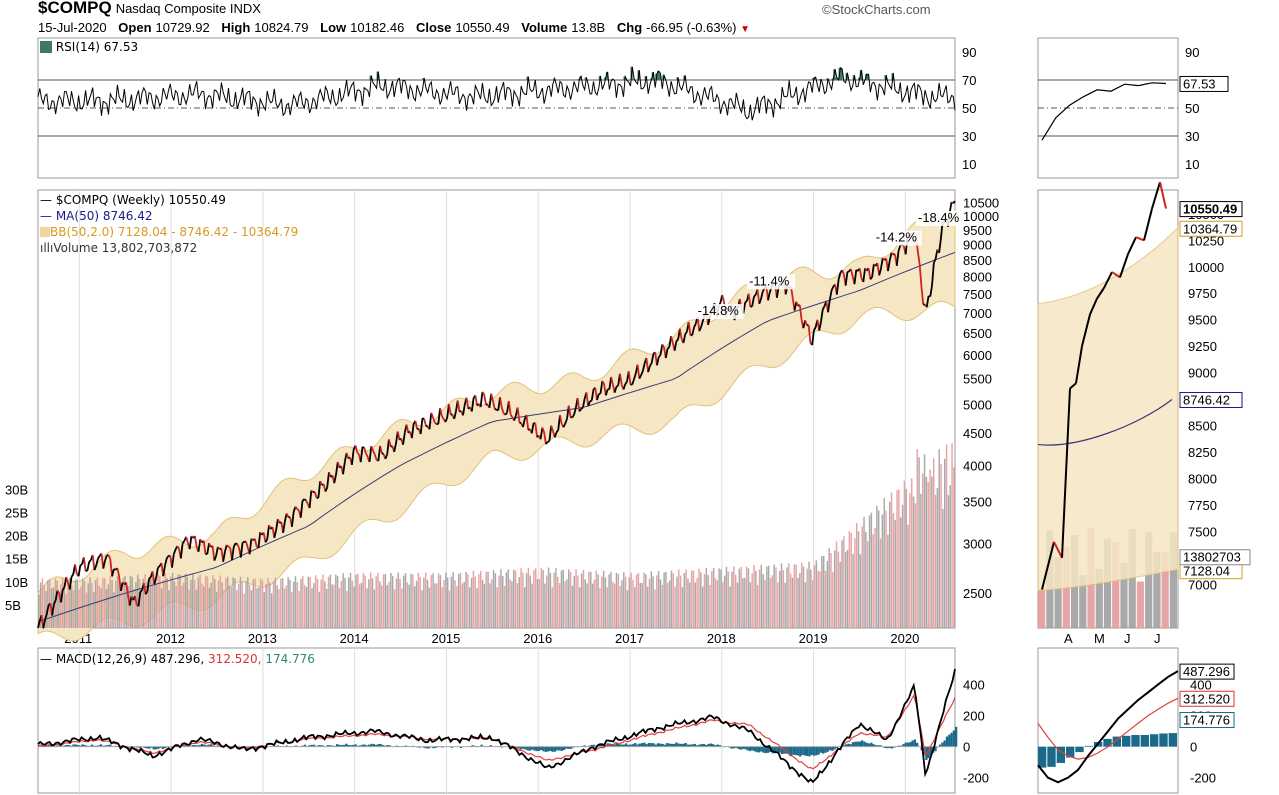  What do you see at coordinates (174, 232) in the screenshot?
I see `bb-legend-text: BB(50,2.0) 7128.04 - 8746.42 - 10364.79` at bounding box center [174, 232].